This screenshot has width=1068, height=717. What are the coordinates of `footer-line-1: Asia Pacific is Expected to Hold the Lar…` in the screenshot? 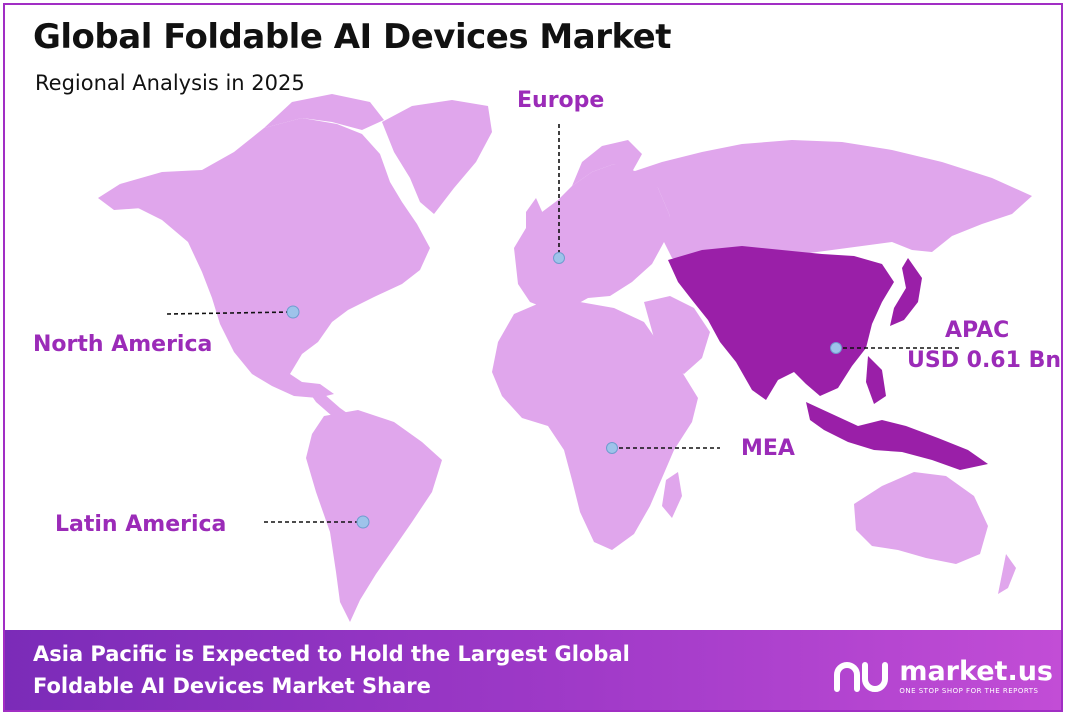 It's located at (331, 654).